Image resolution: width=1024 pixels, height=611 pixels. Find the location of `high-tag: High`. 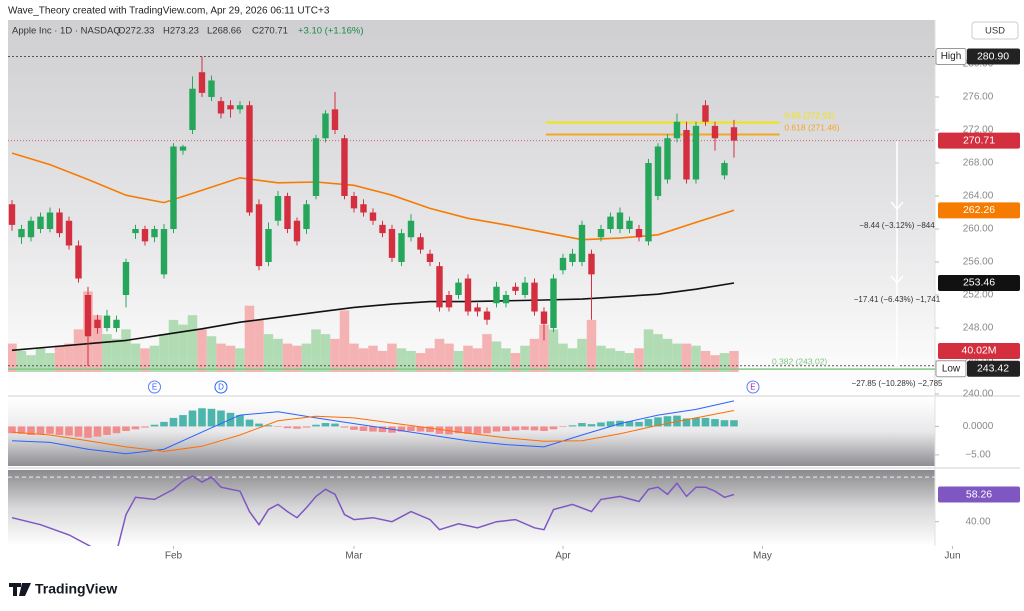

high-tag: High is located at coordinates (951, 56).